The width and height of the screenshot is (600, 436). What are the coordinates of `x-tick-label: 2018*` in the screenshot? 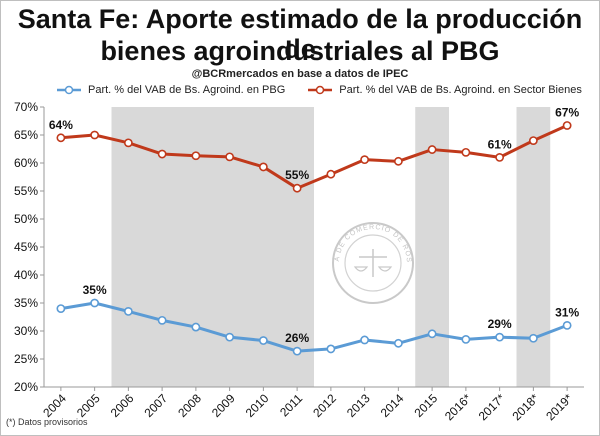 It's located at (525, 407).